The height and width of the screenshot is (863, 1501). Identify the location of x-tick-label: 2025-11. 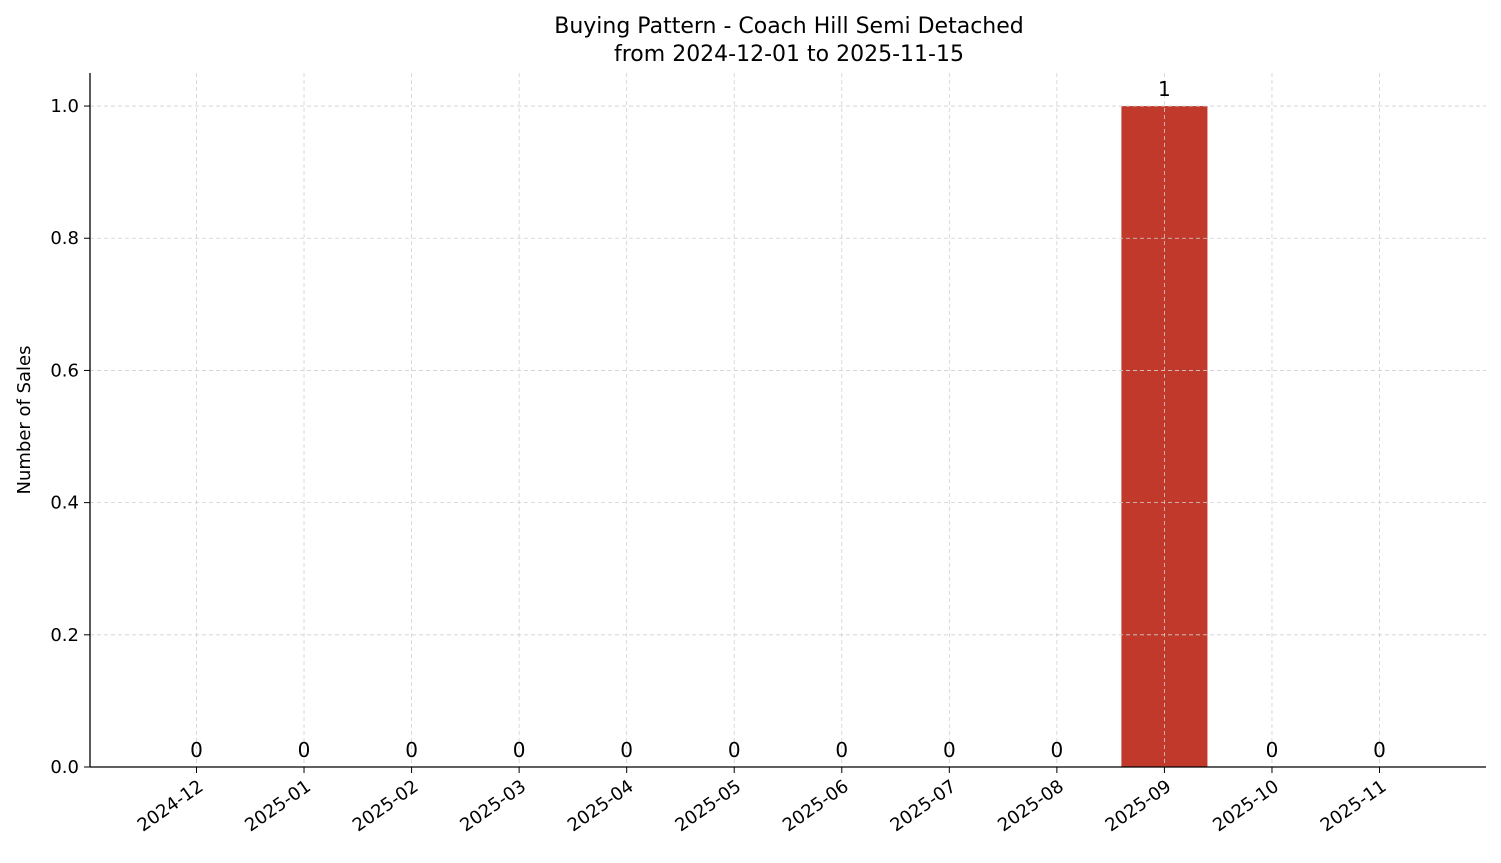
(1354, 806).